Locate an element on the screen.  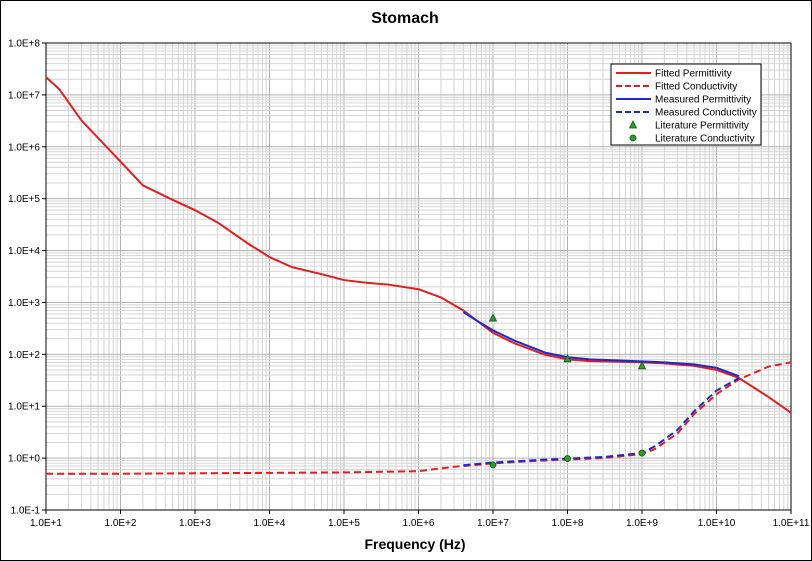
x-tick-label: 1.0E+4 is located at coordinates (270, 523).